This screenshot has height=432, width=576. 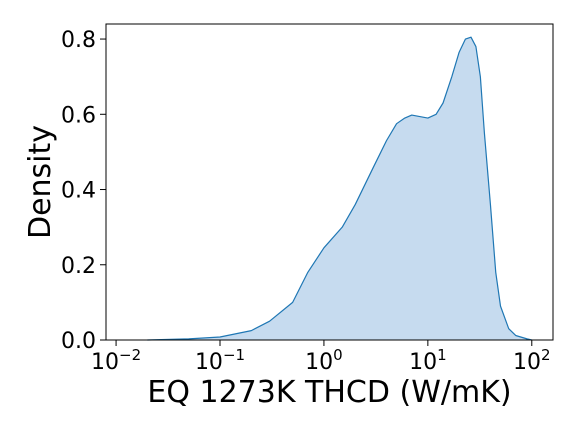 What do you see at coordinates (78, 191) in the screenshot?
I see `y-tick-label-2: 0.4` at bounding box center [78, 191].